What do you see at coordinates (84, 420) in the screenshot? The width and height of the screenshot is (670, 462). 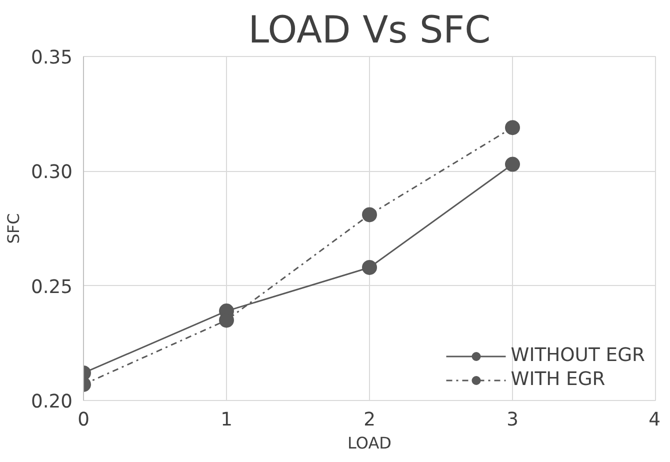 I see `x-tick-label: 0` at bounding box center [84, 420].